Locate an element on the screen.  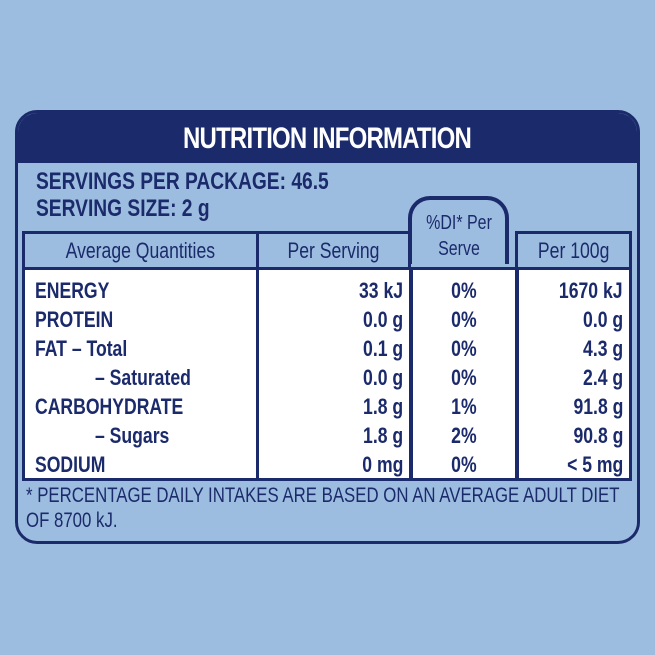
table-cell: 2% is located at coordinates (464, 435).